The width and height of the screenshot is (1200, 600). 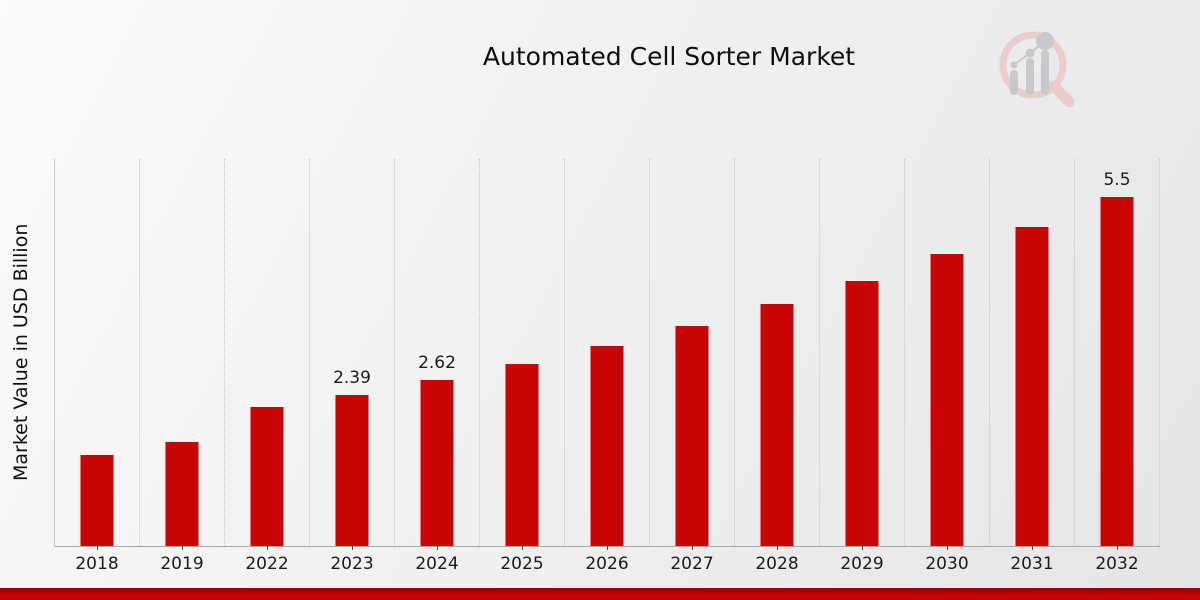 I want to click on bar-group-2022: 2022, so click(x=267, y=366).